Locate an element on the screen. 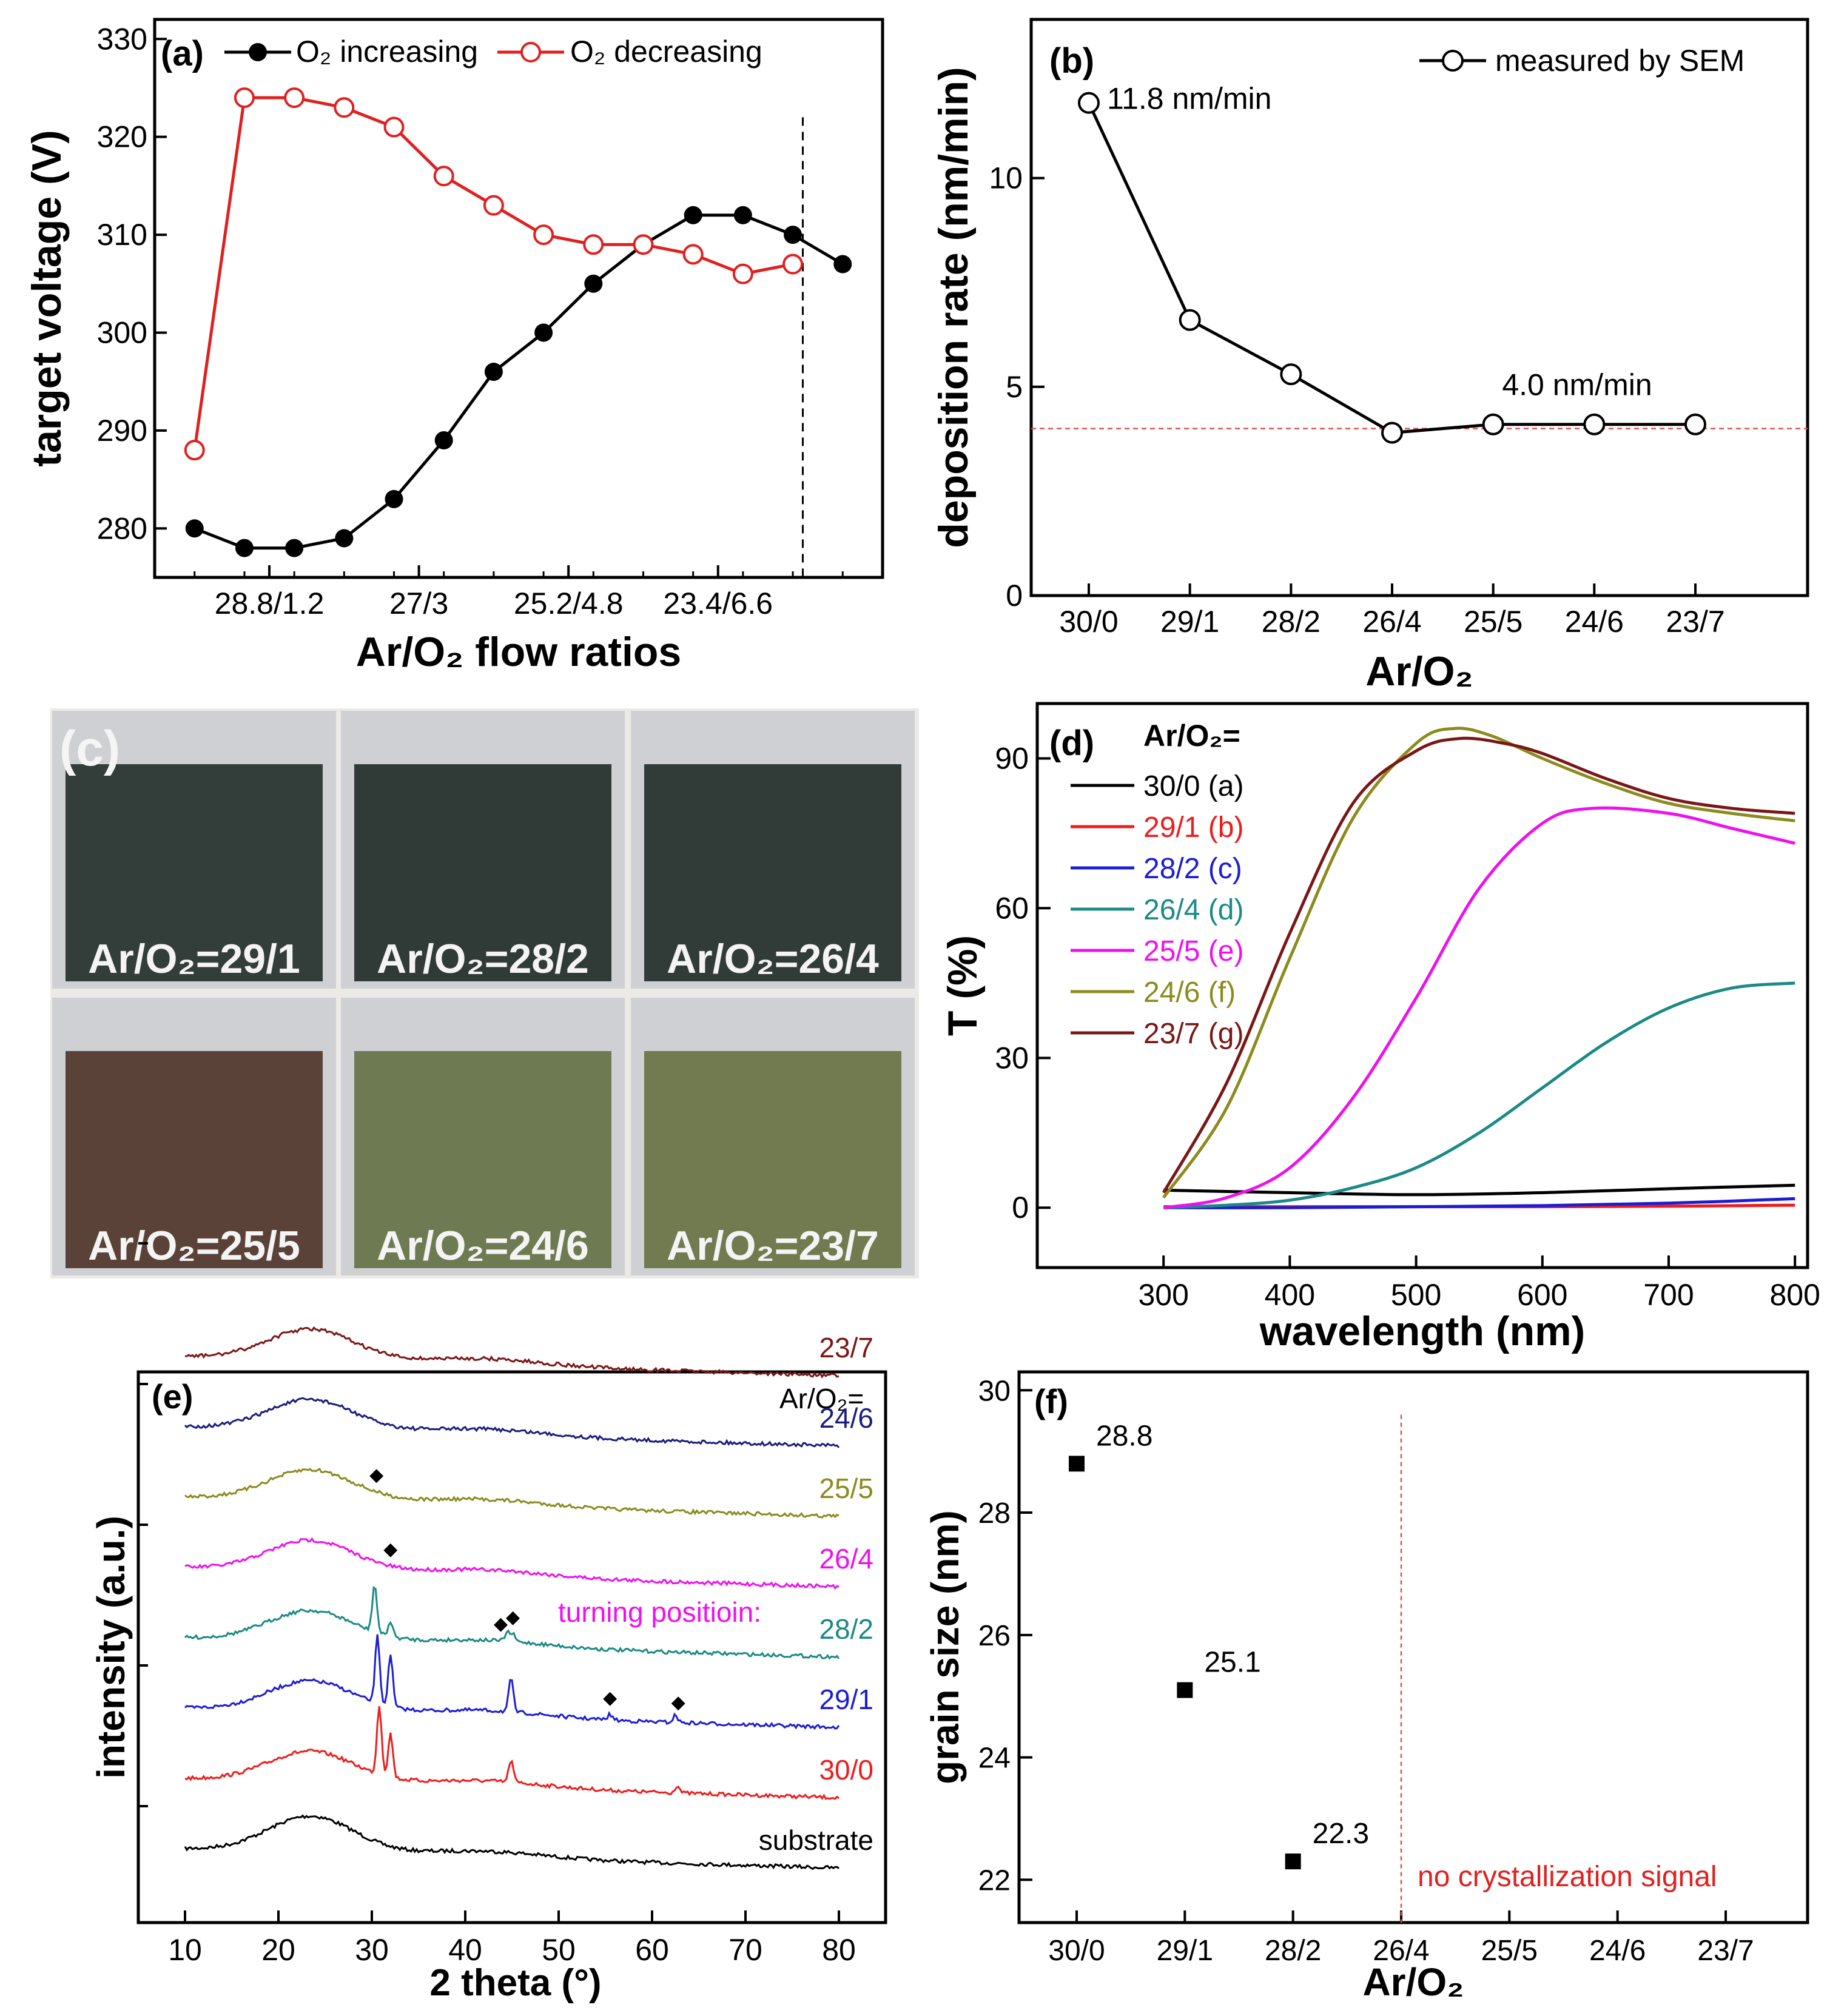  legend-label: 26/4 (d) is located at coordinates (1193, 910).